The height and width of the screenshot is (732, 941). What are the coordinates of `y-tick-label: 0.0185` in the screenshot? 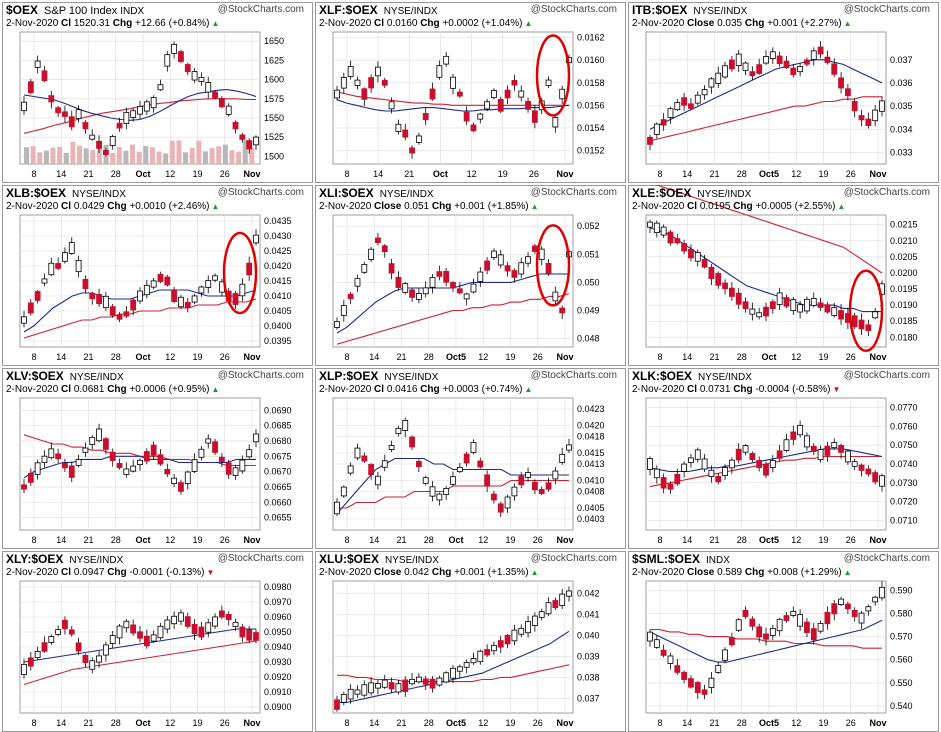 It's located at (904, 321).